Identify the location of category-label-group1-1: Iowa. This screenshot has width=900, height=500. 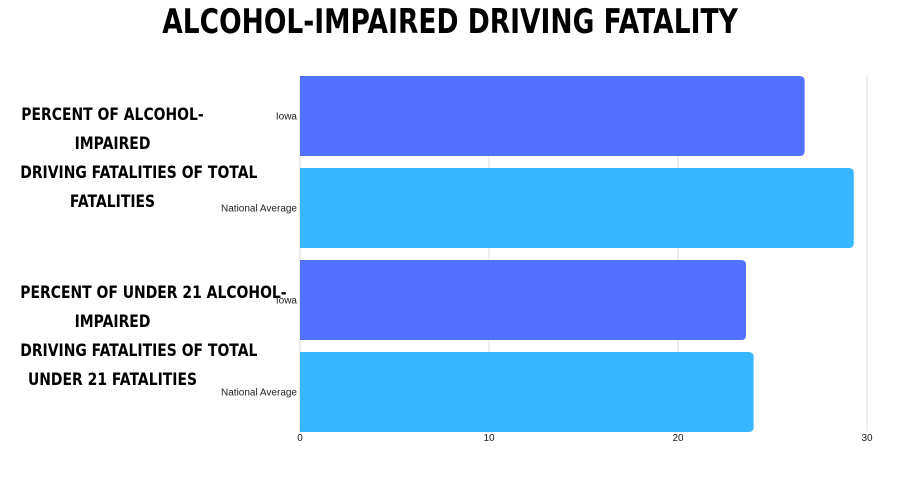
(287, 117).